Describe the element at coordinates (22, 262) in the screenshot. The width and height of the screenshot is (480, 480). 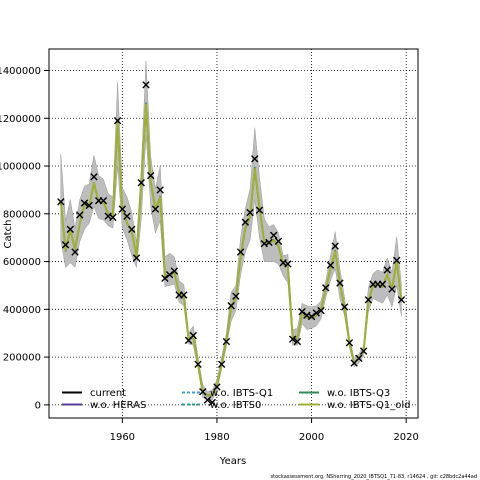
I see `y-tick-label: 600000` at that location.